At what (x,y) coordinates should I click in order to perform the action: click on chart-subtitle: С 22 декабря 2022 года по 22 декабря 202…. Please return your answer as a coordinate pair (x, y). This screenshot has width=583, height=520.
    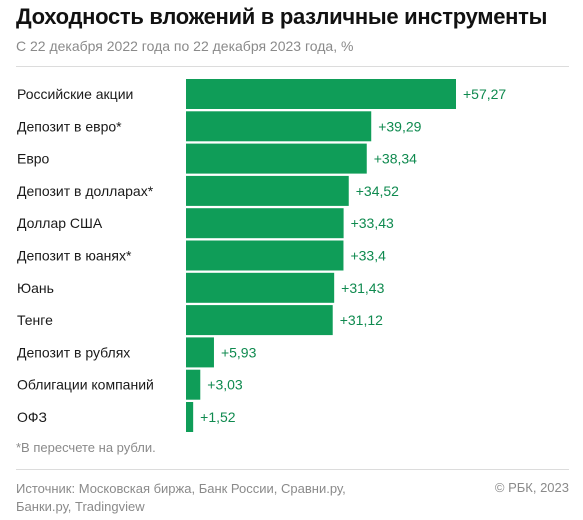
    Looking at the image, I should click on (185, 46).